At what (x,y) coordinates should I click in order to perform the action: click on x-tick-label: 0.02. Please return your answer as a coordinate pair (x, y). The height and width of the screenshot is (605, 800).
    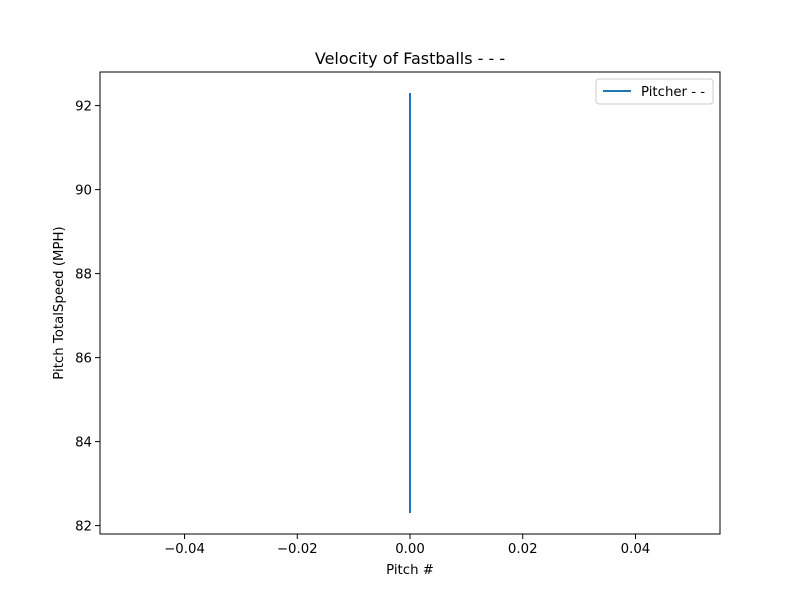
    Looking at the image, I should click on (523, 549).